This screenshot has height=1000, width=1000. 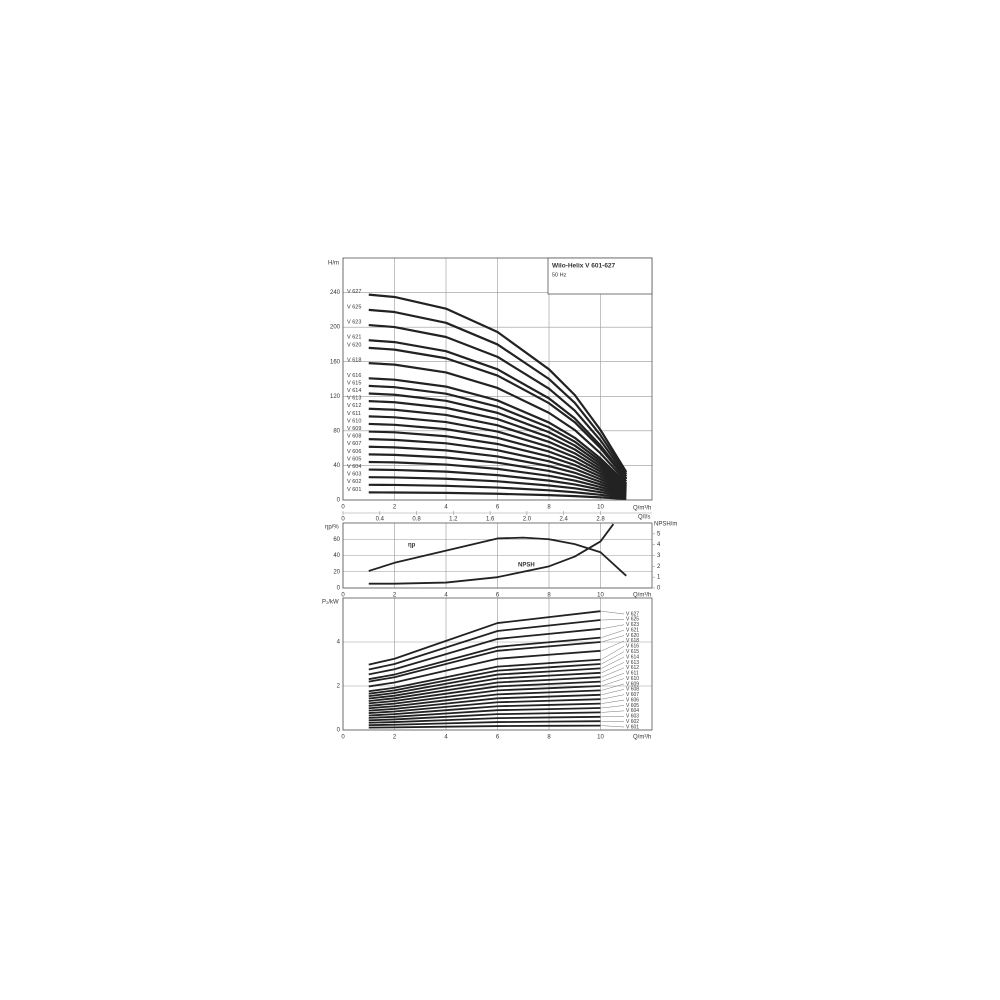 I want to click on curve-label: V 607, so click(x=354, y=444).